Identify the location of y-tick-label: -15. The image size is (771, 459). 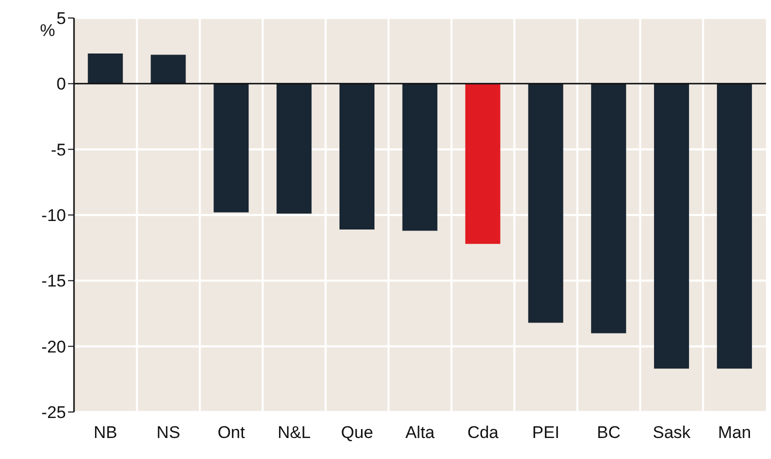
(53, 281).